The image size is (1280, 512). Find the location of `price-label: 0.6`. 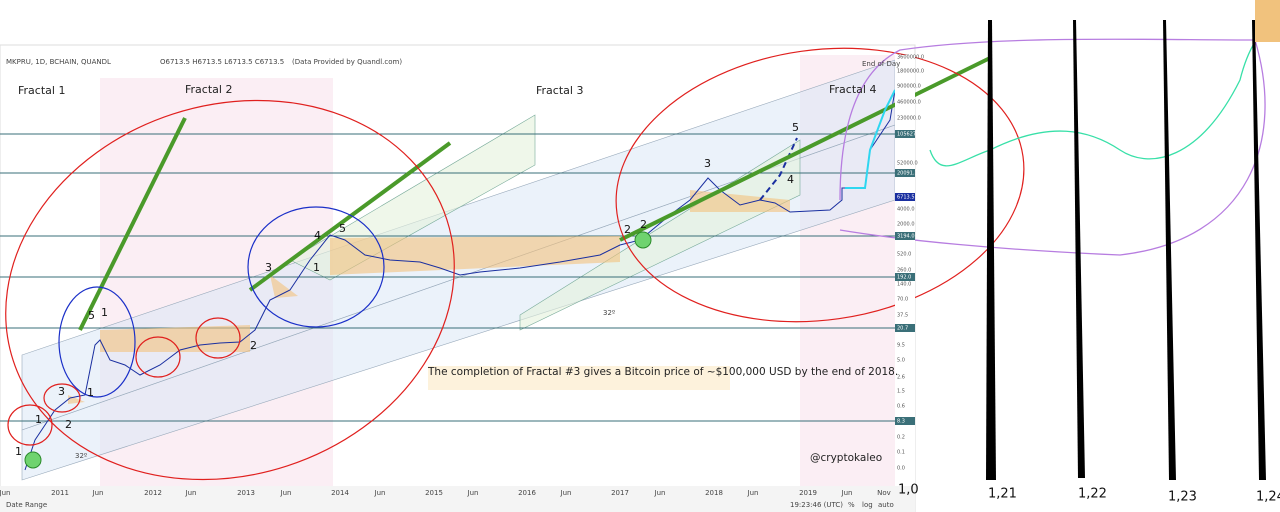

price-label: 0.6 is located at coordinates (901, 407).